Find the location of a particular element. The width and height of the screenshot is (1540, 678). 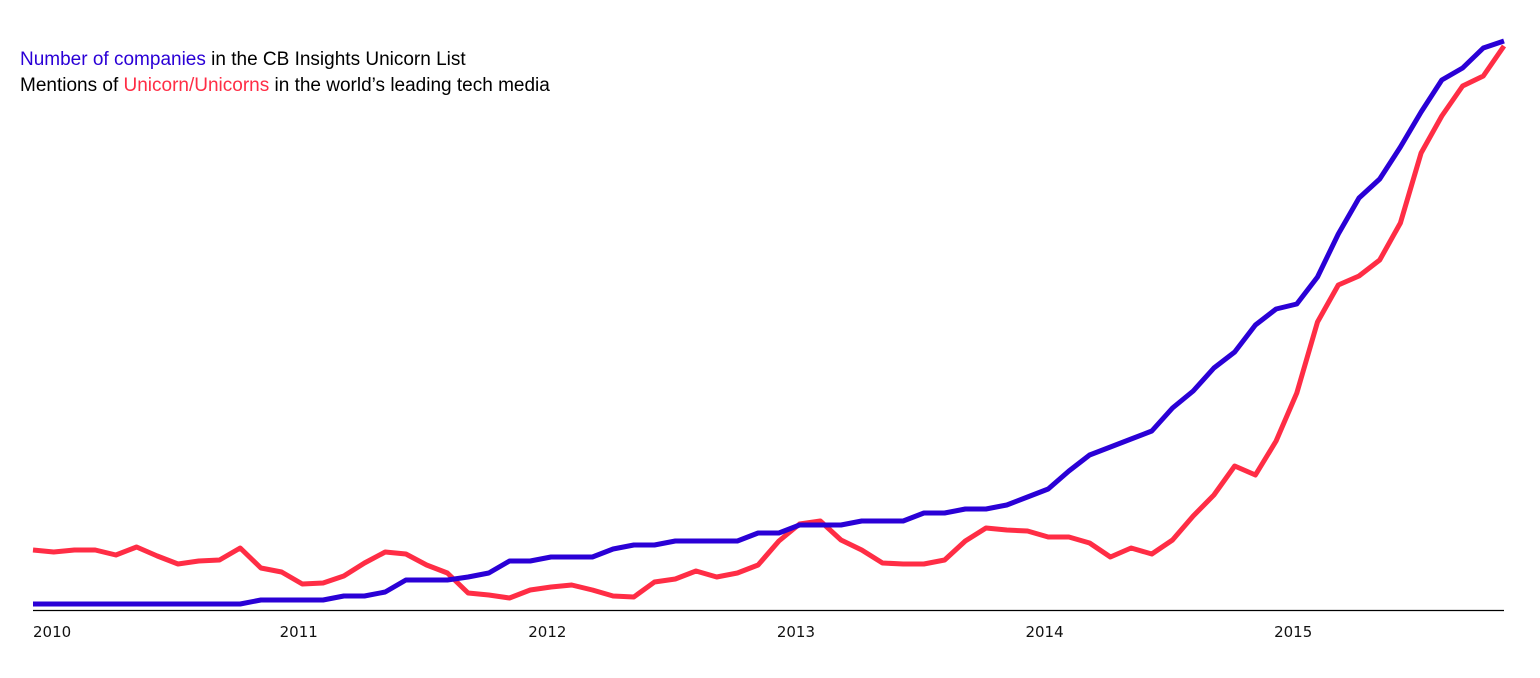

x-tick-label-2010: 2010 is located at coordinates (52, 632).